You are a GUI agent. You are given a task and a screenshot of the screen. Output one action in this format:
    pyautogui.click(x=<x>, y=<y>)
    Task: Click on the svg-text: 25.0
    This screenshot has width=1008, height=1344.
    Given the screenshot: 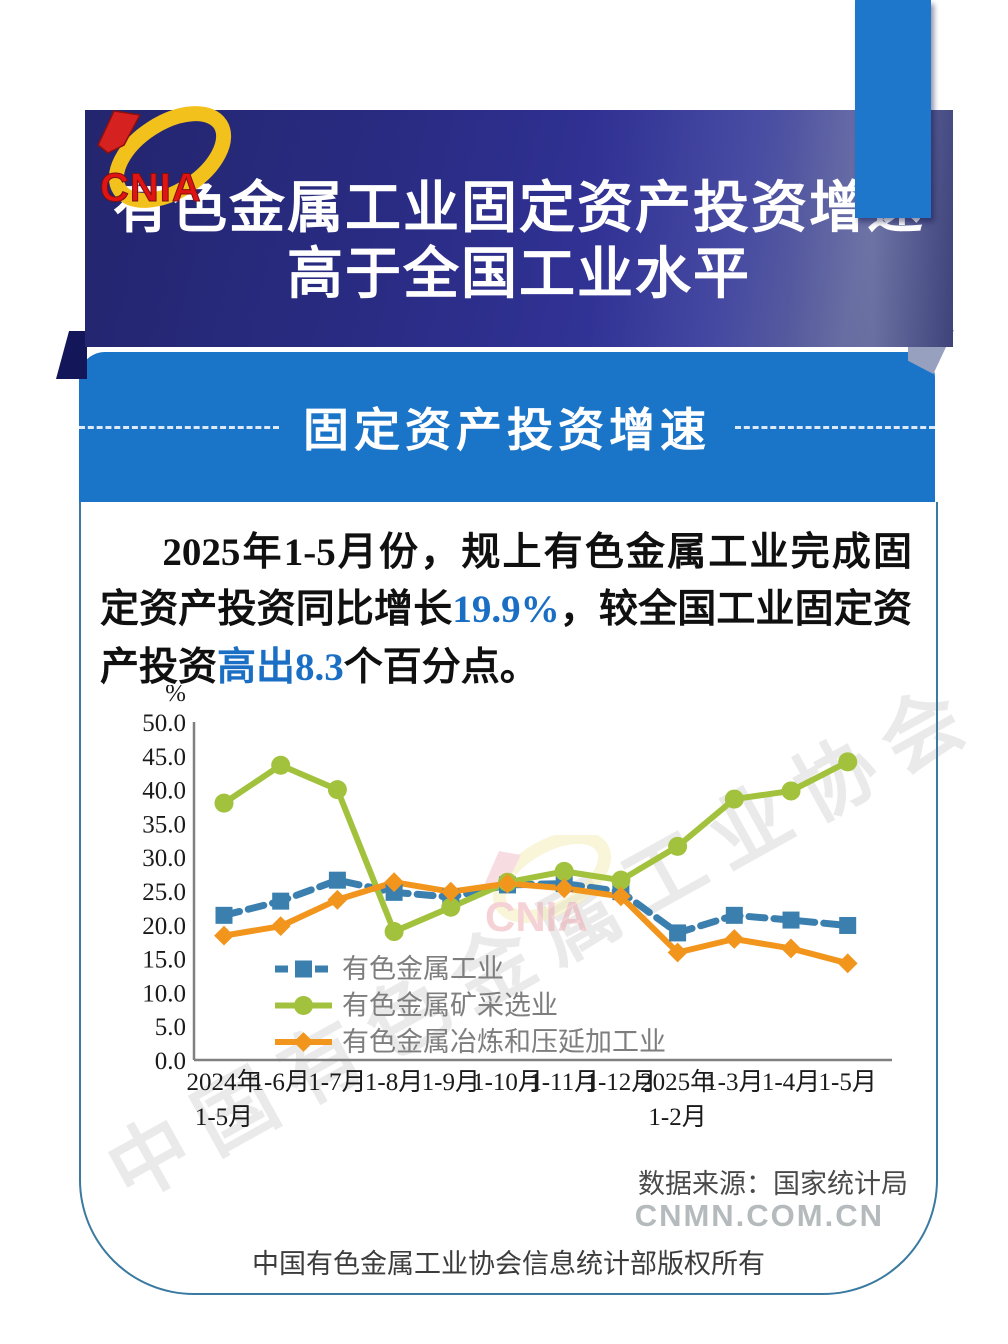 What is the action you would take?
    pyautogui.click(x=164, y=892)
    